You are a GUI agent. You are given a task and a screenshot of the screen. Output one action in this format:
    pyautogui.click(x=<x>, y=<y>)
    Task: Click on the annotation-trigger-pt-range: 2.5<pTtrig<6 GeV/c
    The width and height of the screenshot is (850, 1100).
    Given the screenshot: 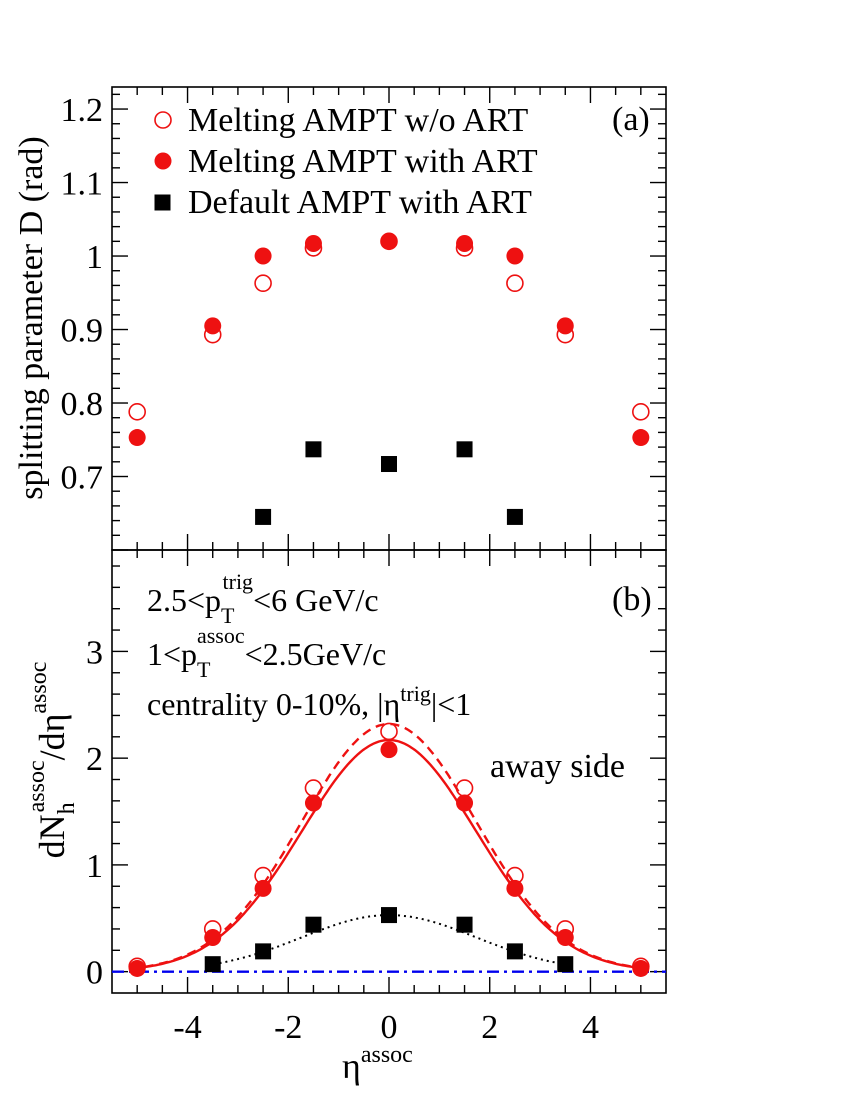 What is the action you would take?
    pyautogui.click(x=263, y=598)
    